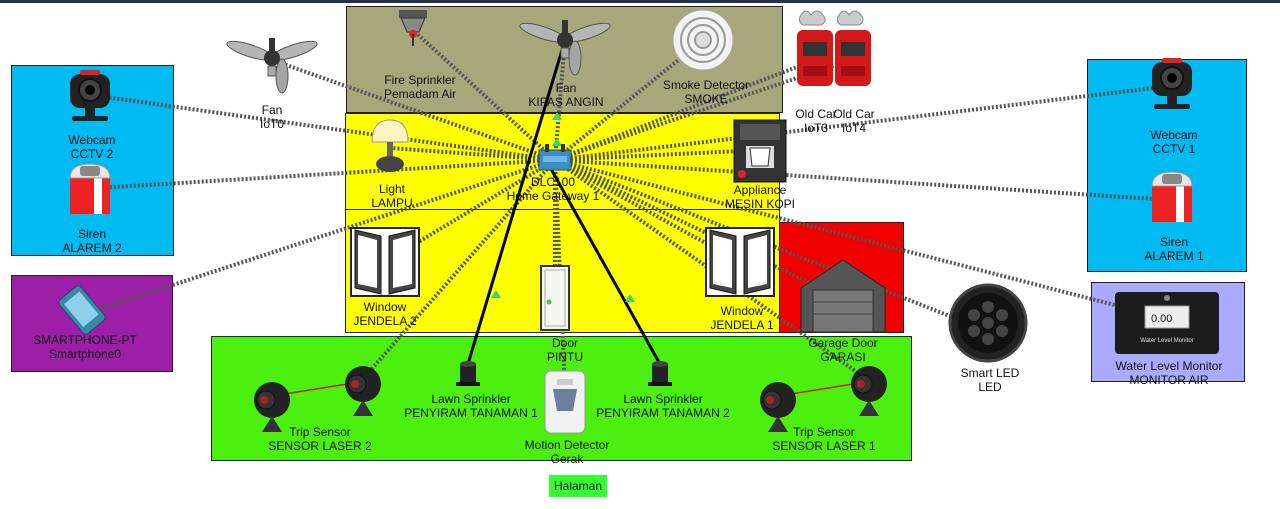  I want to click on smartphone-icon, so click(82, 310).